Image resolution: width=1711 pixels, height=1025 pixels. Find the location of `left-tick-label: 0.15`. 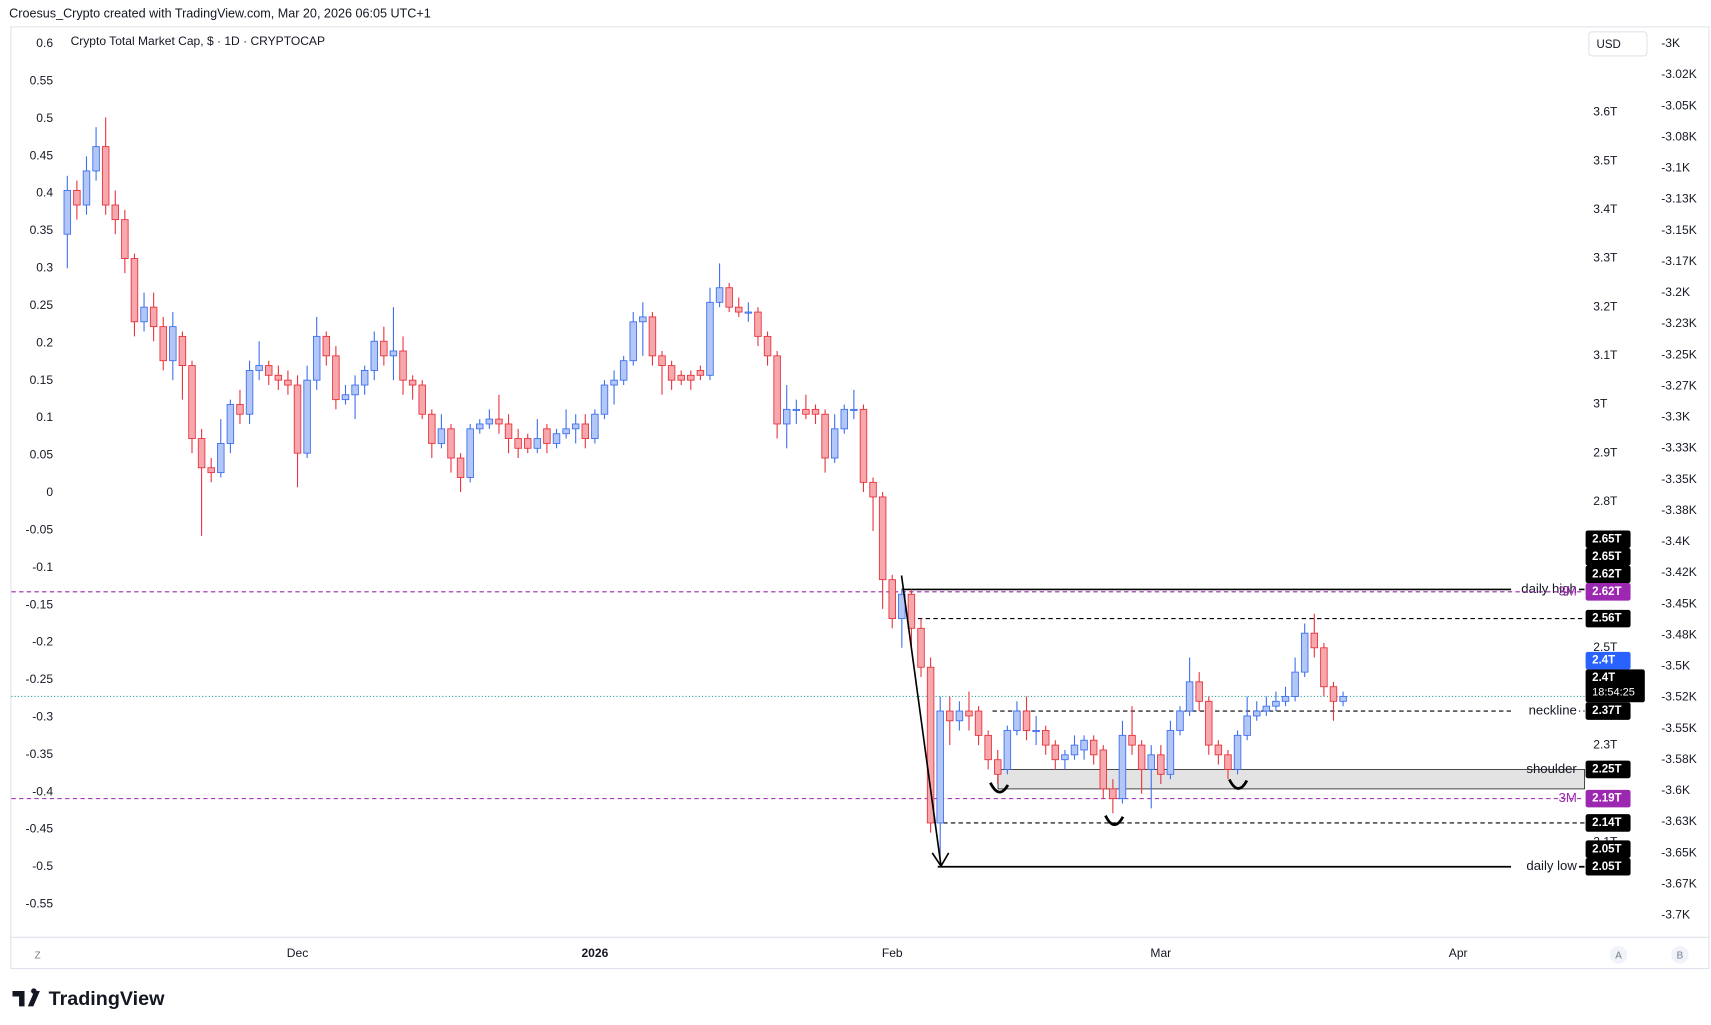

left-tick-label: 0.15 is located at coordinates (42, 380).